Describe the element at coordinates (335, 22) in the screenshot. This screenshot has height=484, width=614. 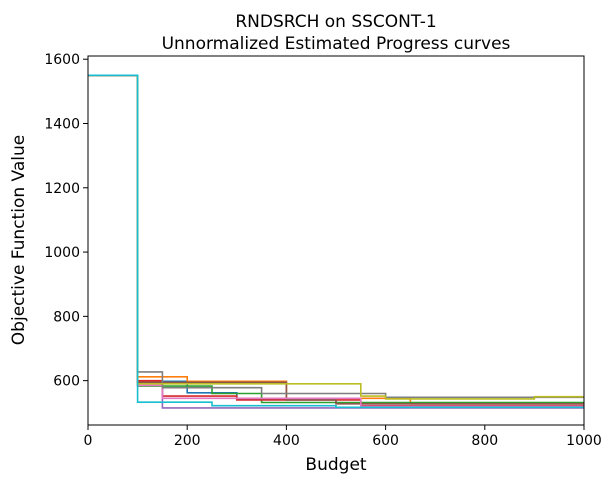
I see `chart-title-line-1: RNDSRCH on SSCONT-1` at that location.